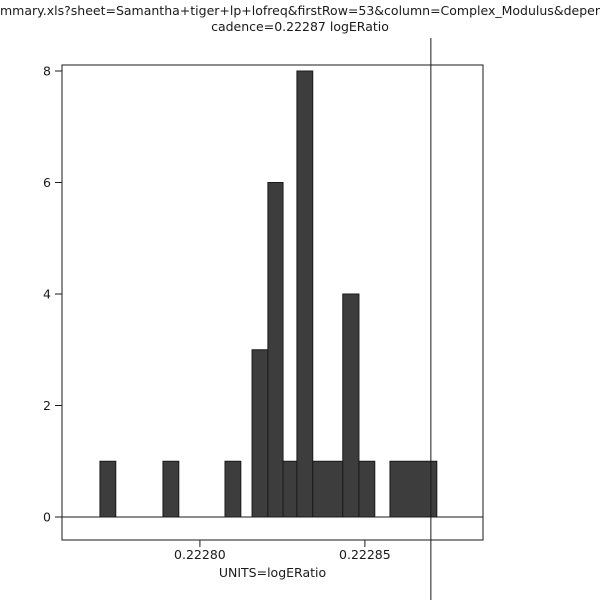  I want to click on y-tick-label: 8, so click(47, 71).